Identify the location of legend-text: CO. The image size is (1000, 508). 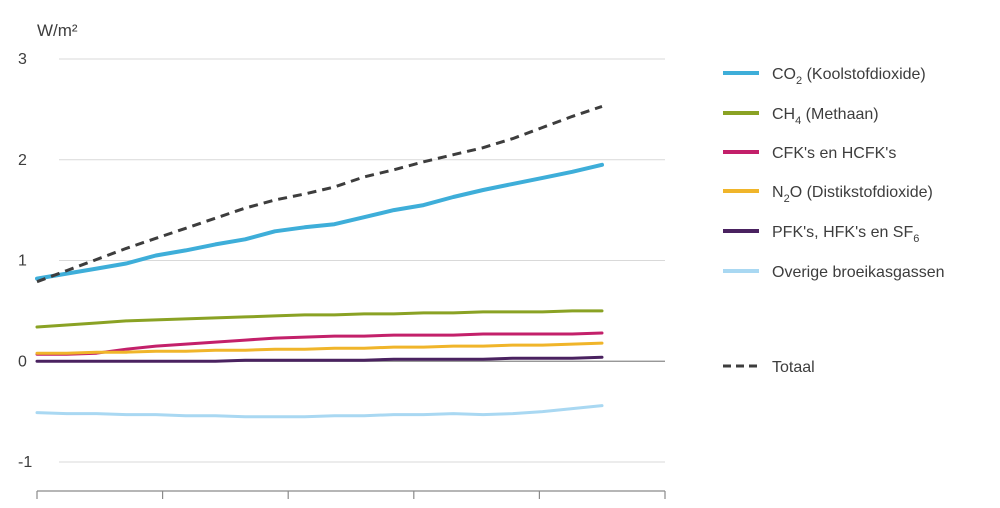
(784, 74).